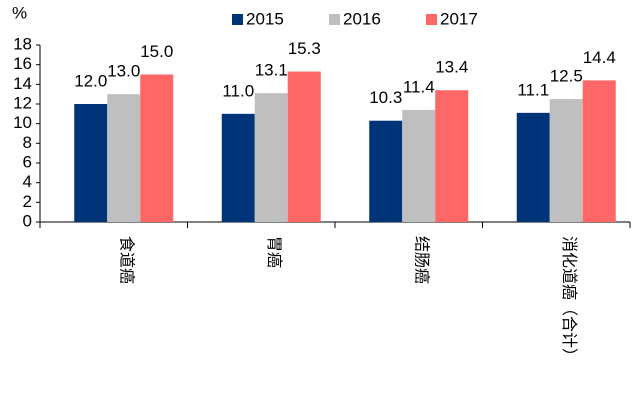  What do you see at coordinates (27, 181) in the screenshot?
I see `y-tick-label: 4` at bounding box center [27, 181].